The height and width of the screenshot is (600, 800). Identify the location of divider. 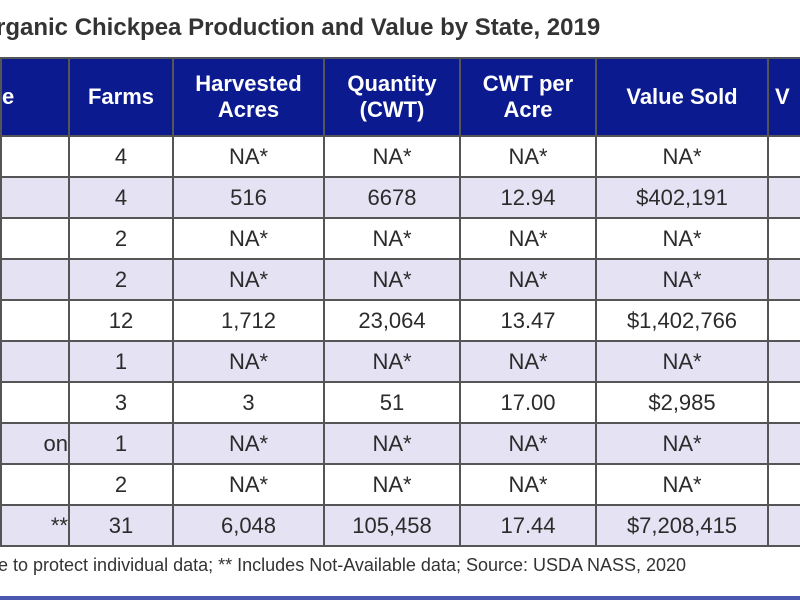
(400, 598).